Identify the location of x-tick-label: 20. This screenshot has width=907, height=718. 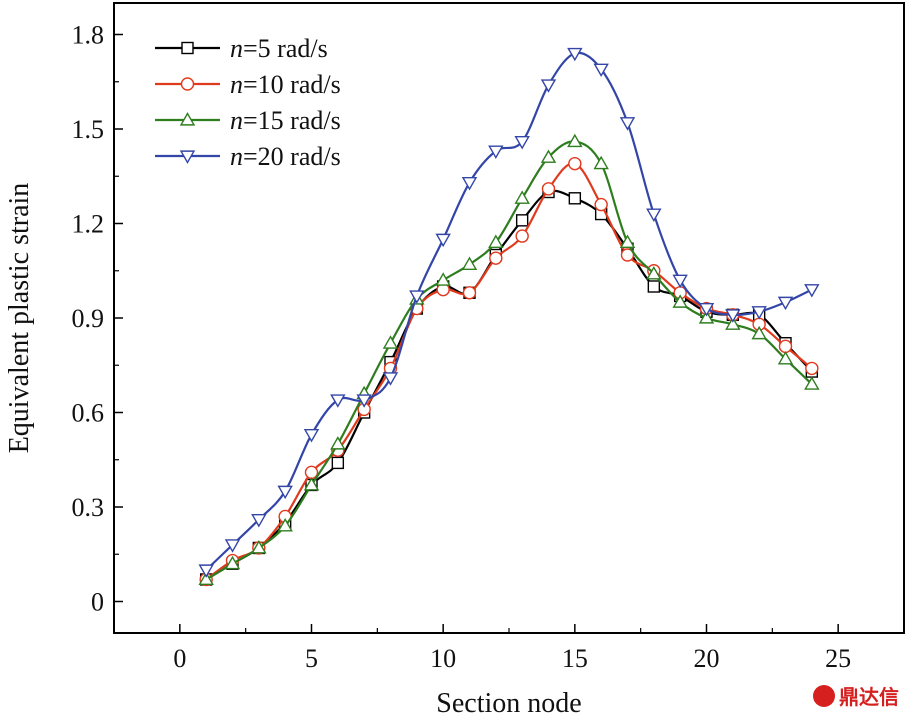
(707, 658).